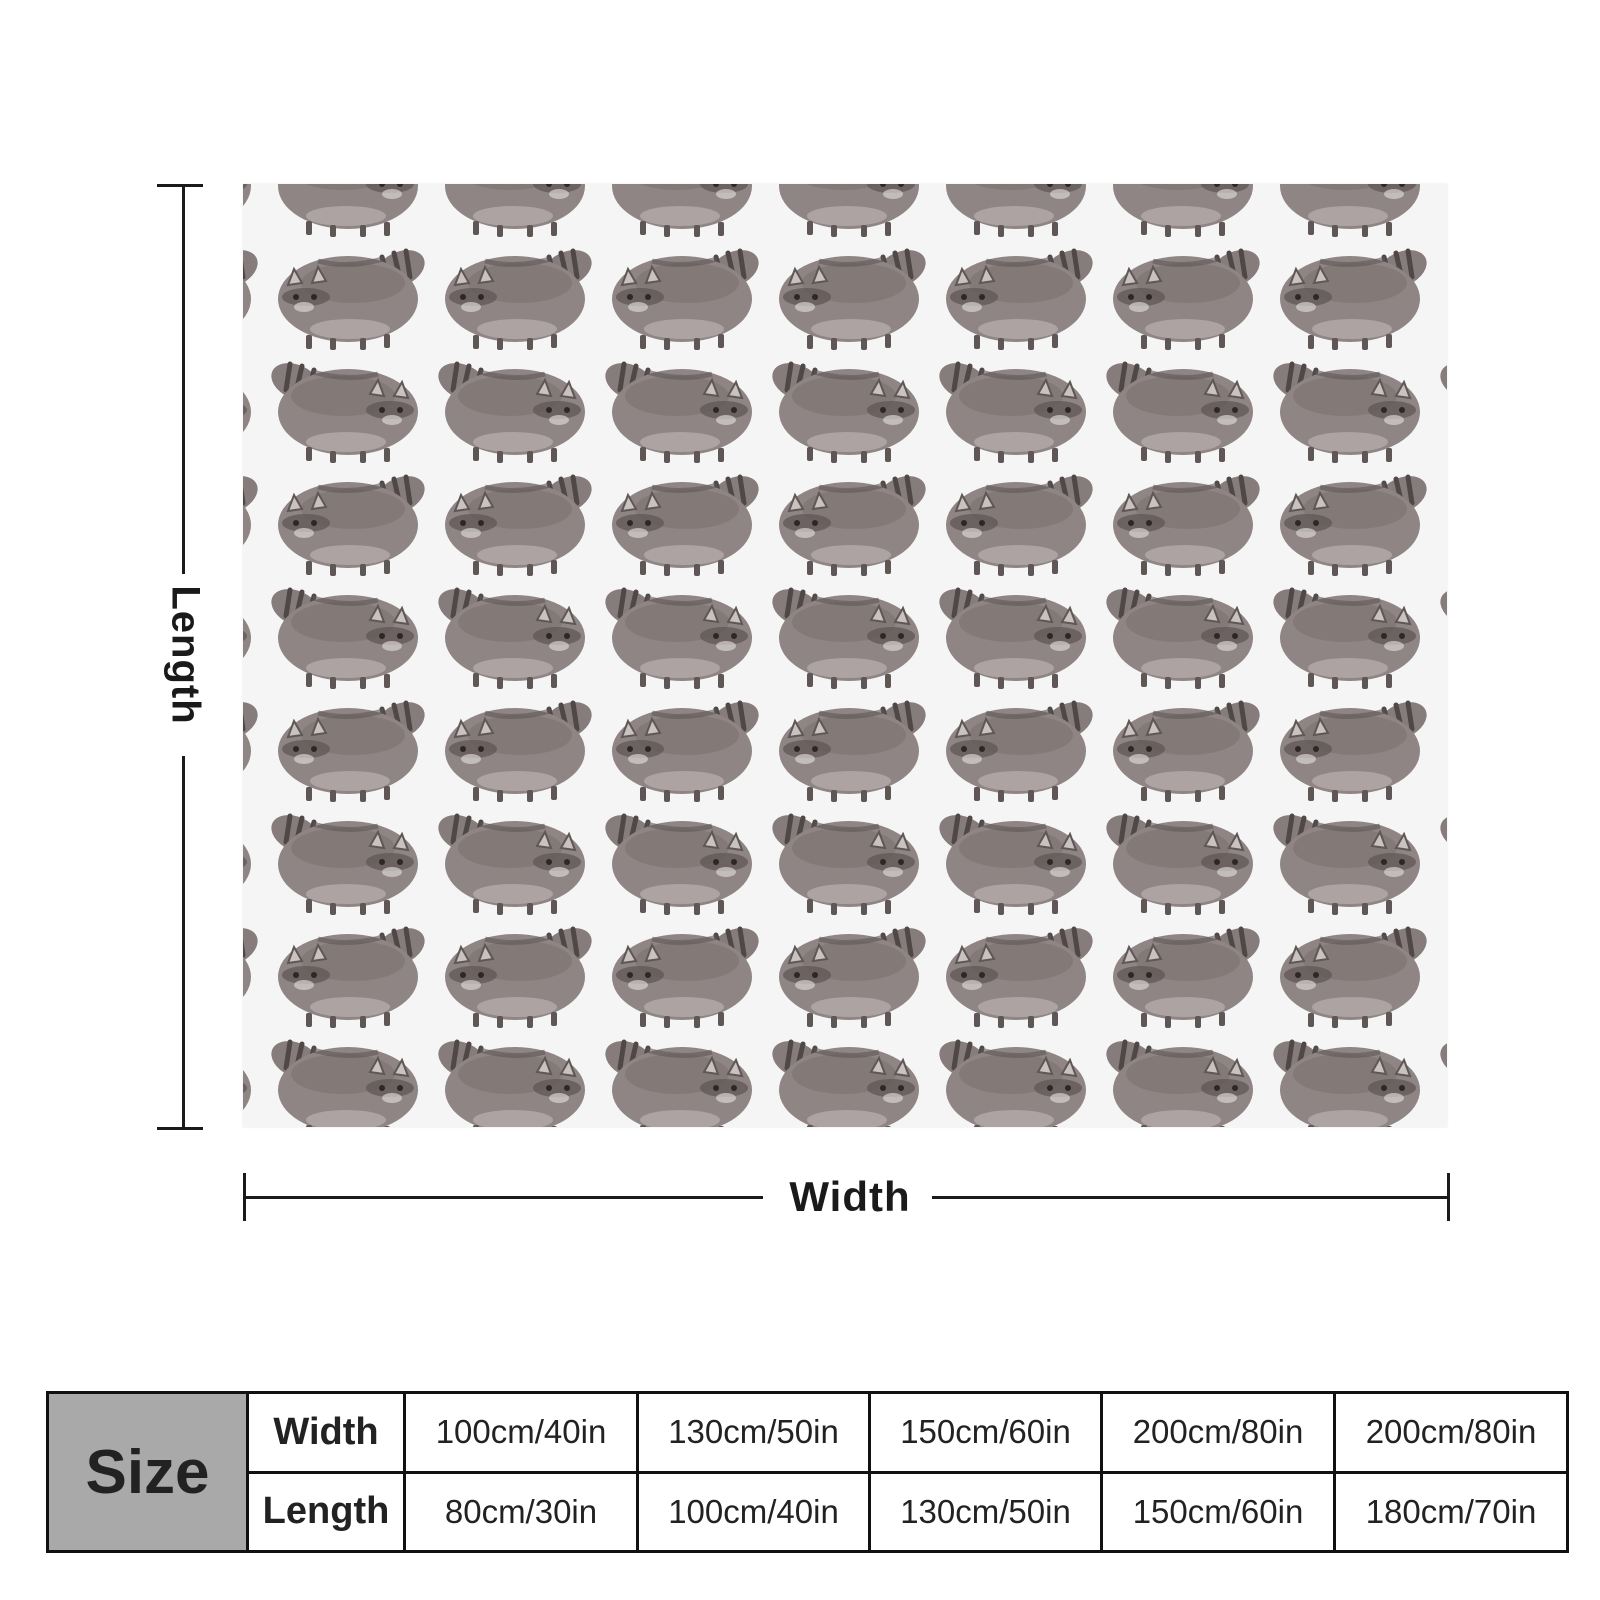 The width and height of the screenshot is (1600, 1600). I want to click on width-row-header: Width, so click(326, 1432).